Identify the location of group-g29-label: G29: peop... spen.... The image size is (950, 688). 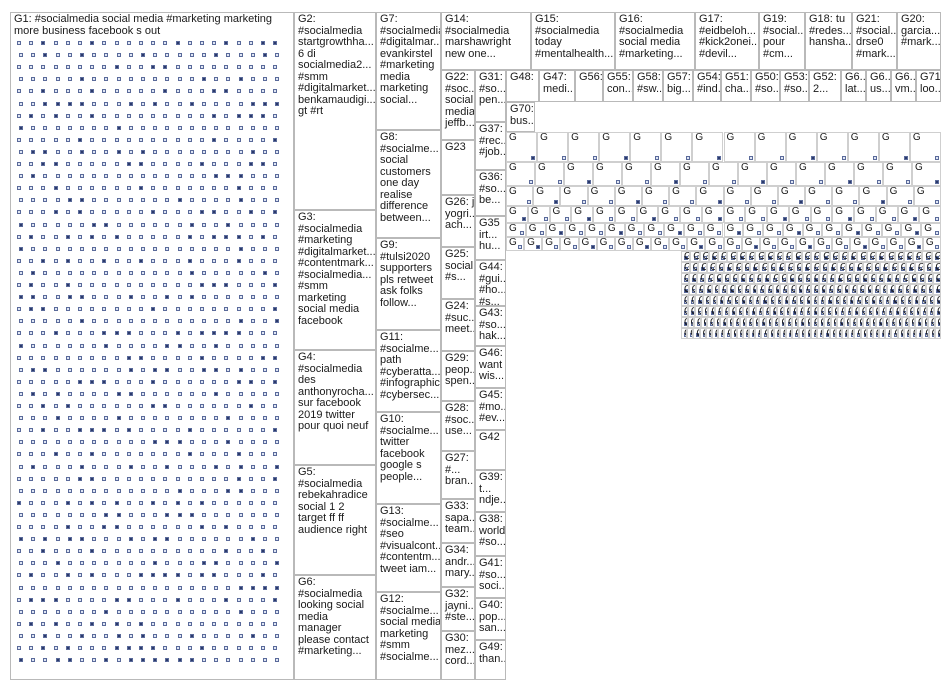
(460, 369).